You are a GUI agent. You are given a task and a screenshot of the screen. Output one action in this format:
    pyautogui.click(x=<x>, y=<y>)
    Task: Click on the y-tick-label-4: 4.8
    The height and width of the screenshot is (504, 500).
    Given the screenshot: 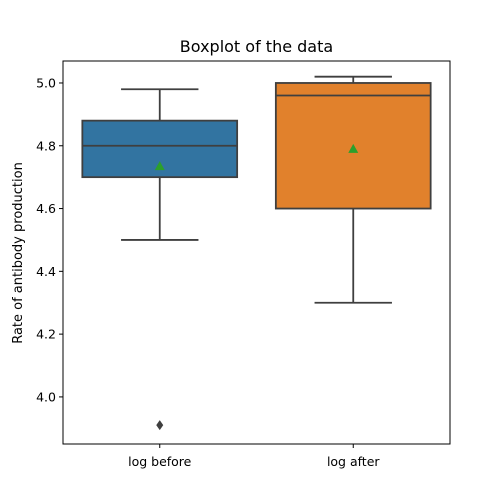 What is the action you would take?
    pyautogui.click(x=46, y=145)
    